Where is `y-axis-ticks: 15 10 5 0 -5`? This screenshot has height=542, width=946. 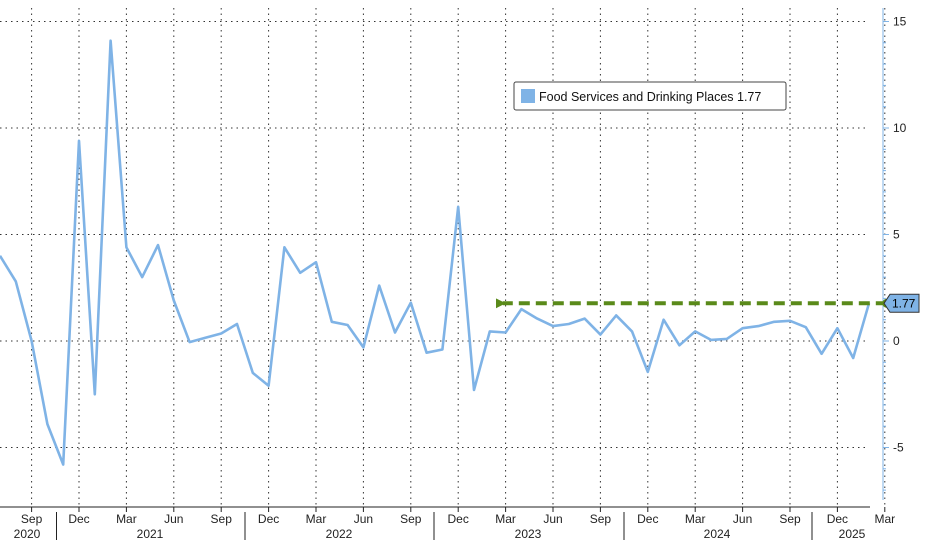 y-axis-ticks: 15 10 5 0 -5 is located at coordinates (895, 253).